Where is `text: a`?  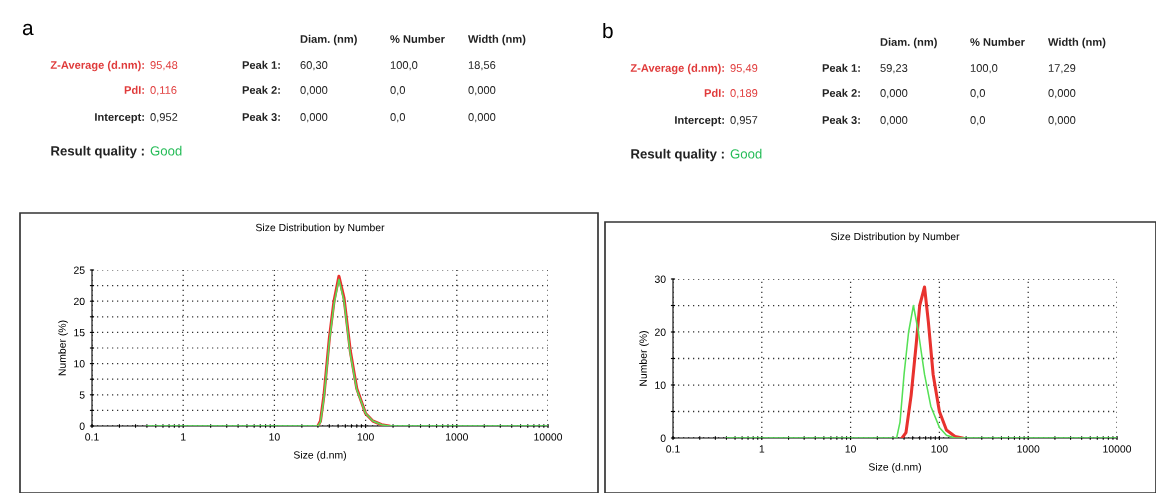 text: a is located at coordinates (28, 29).